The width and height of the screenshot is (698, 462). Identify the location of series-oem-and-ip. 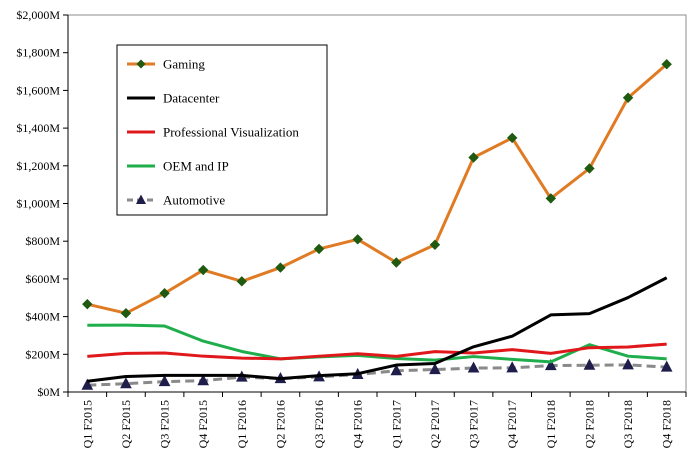
(377, 343).